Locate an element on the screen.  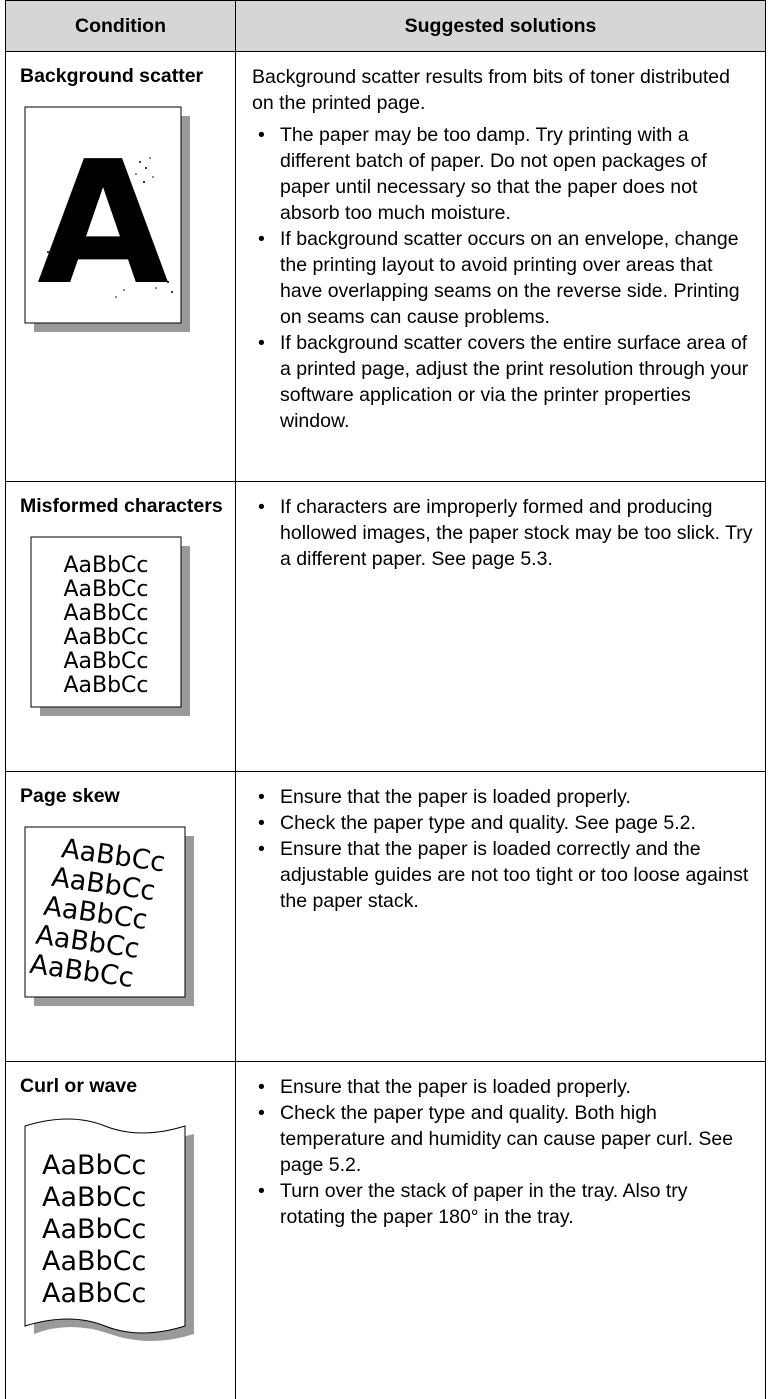
condition: Curl or wave is located at coordinates (79, 1086).